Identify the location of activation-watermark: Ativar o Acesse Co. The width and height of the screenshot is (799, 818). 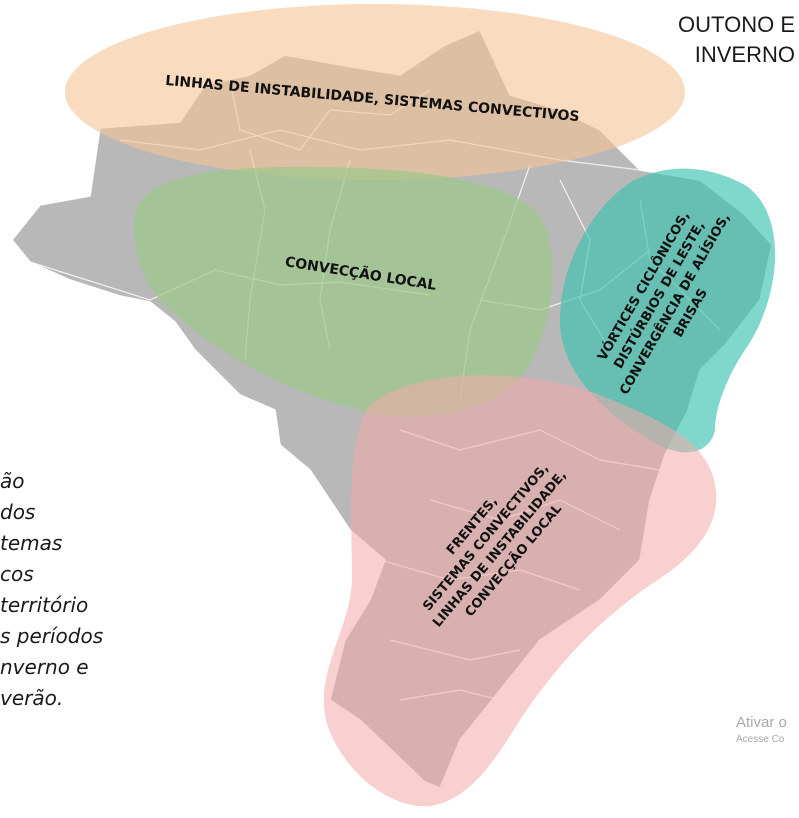
(767, 730).